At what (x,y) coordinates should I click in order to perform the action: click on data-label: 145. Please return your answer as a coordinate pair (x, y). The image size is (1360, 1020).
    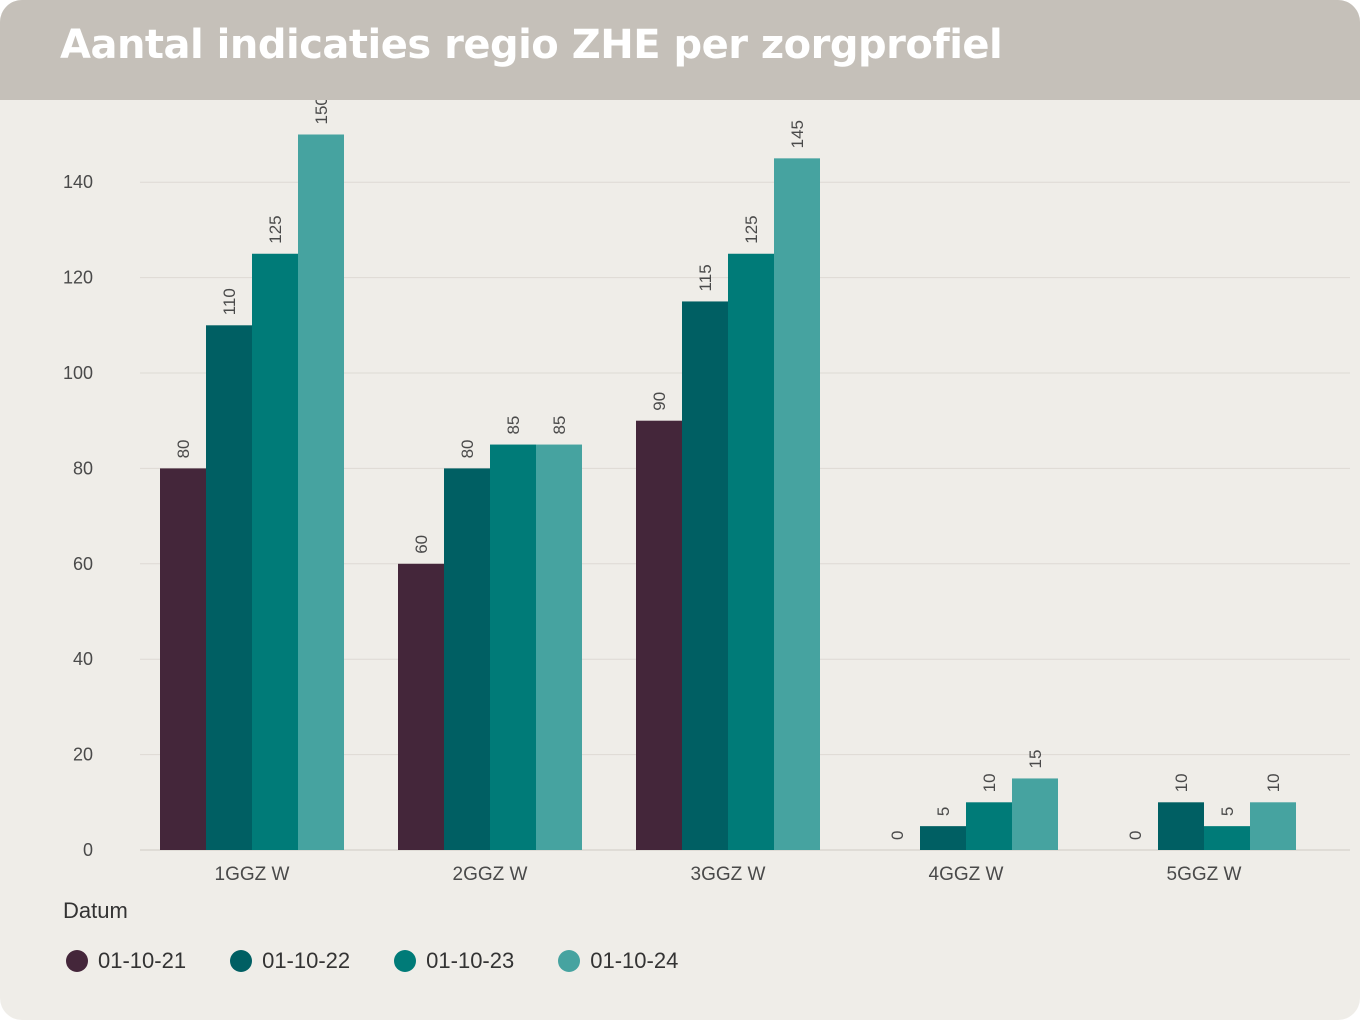
    Looking at the image, I should click on (797, 134).